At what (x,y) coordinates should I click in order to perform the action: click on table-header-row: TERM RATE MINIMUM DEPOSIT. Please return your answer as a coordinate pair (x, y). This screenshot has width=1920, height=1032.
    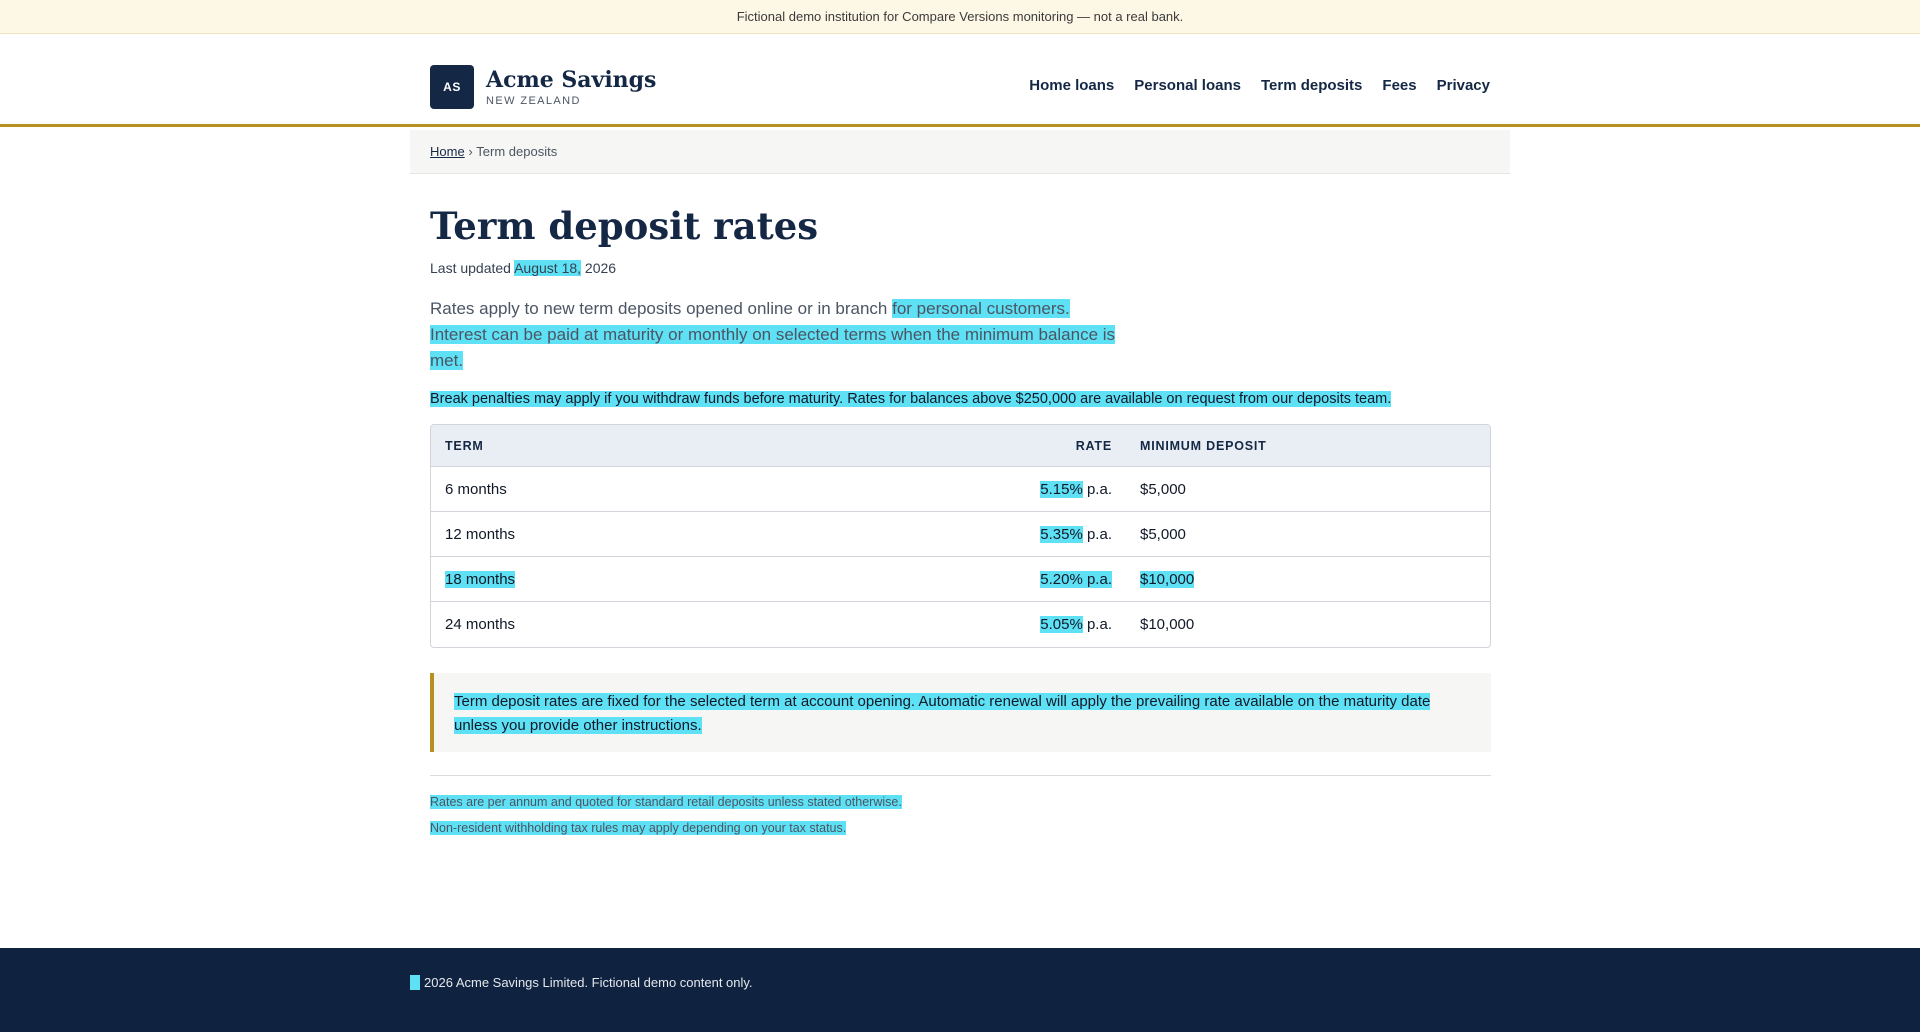
    Looking at the image, I should click on (960, 446).